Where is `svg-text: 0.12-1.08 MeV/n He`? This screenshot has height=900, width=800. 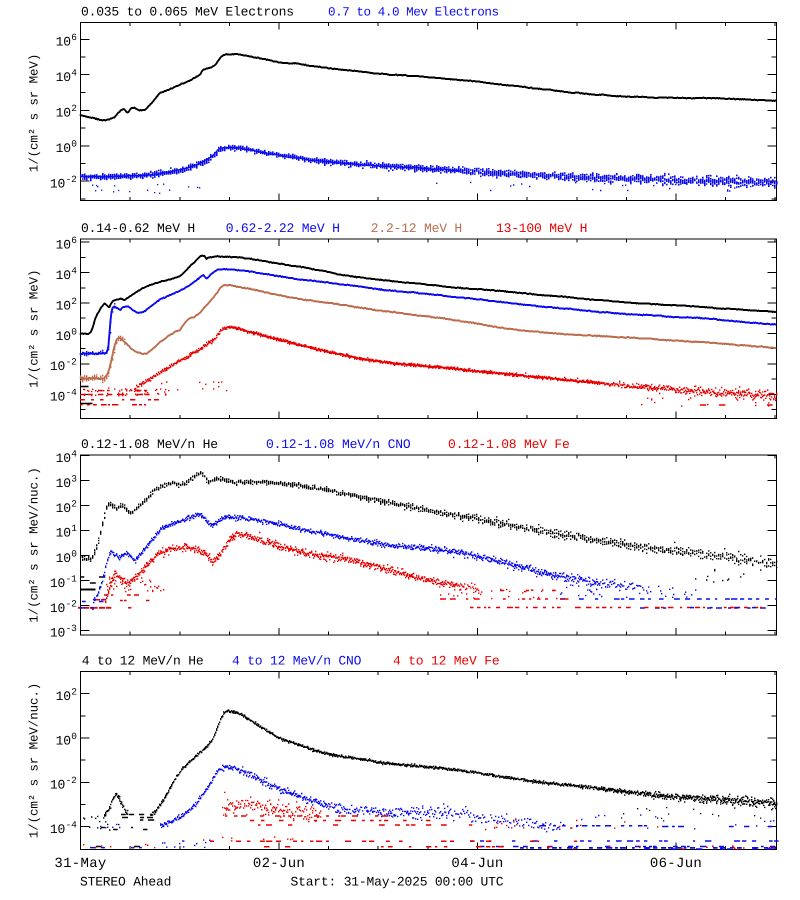 svg-text: 0.12-1.08 MeV/n He is located at coordinates (149, 444).